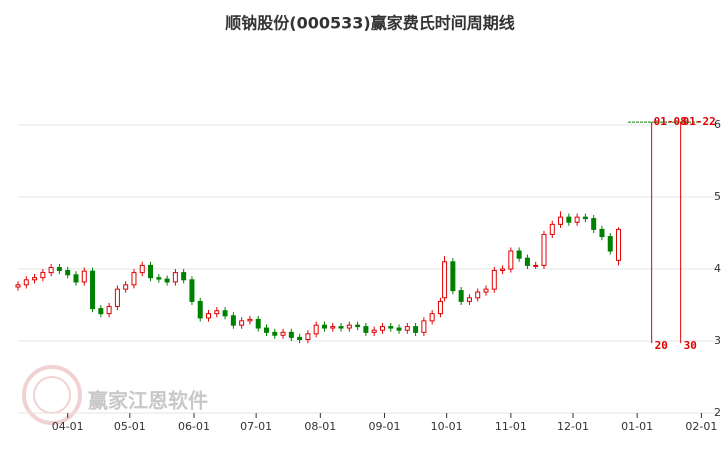 The image size is (726, 450). What do you see at coordinates (717, 268) in the screenshot?
I see `y-tick-label: 4` at bounding box center [717, 268].